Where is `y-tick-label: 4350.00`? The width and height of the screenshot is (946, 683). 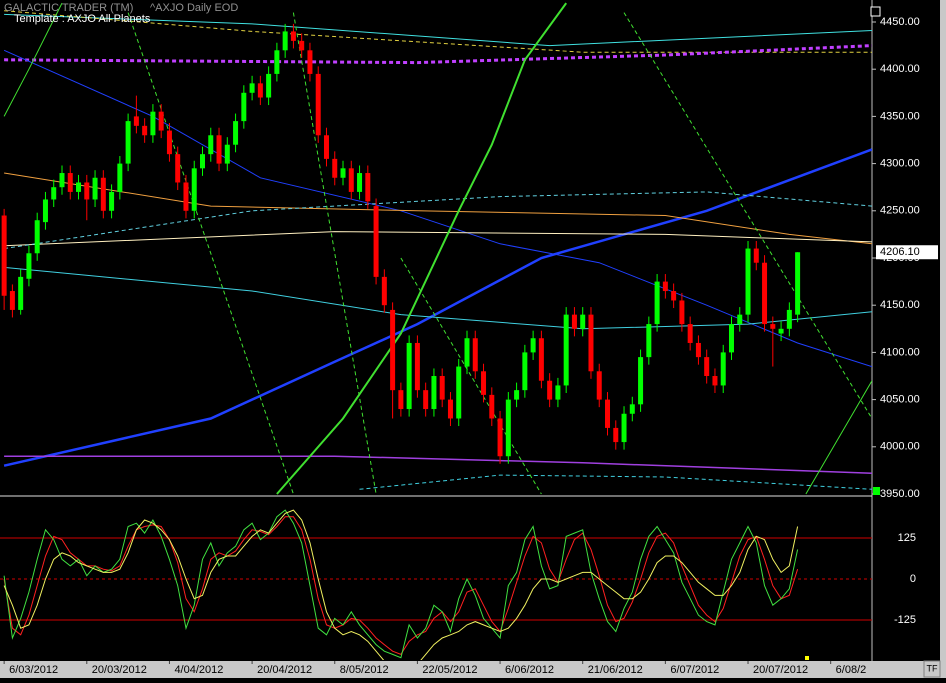 y-tick-label: 4350.00 is located at coordinates (900, 116).